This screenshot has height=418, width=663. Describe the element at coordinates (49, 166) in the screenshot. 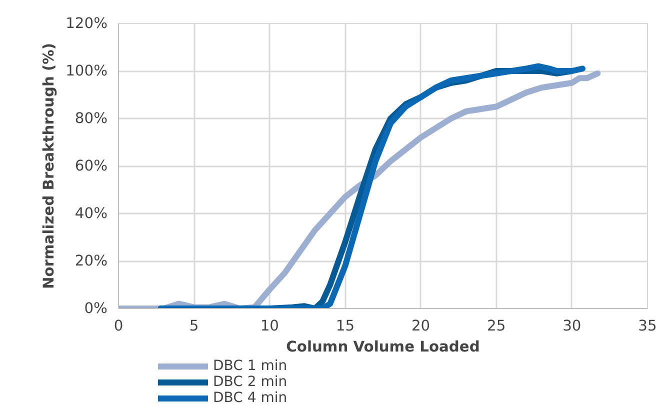

I see `y-axis-title: Normalized Breakthrough (%)` at that location.